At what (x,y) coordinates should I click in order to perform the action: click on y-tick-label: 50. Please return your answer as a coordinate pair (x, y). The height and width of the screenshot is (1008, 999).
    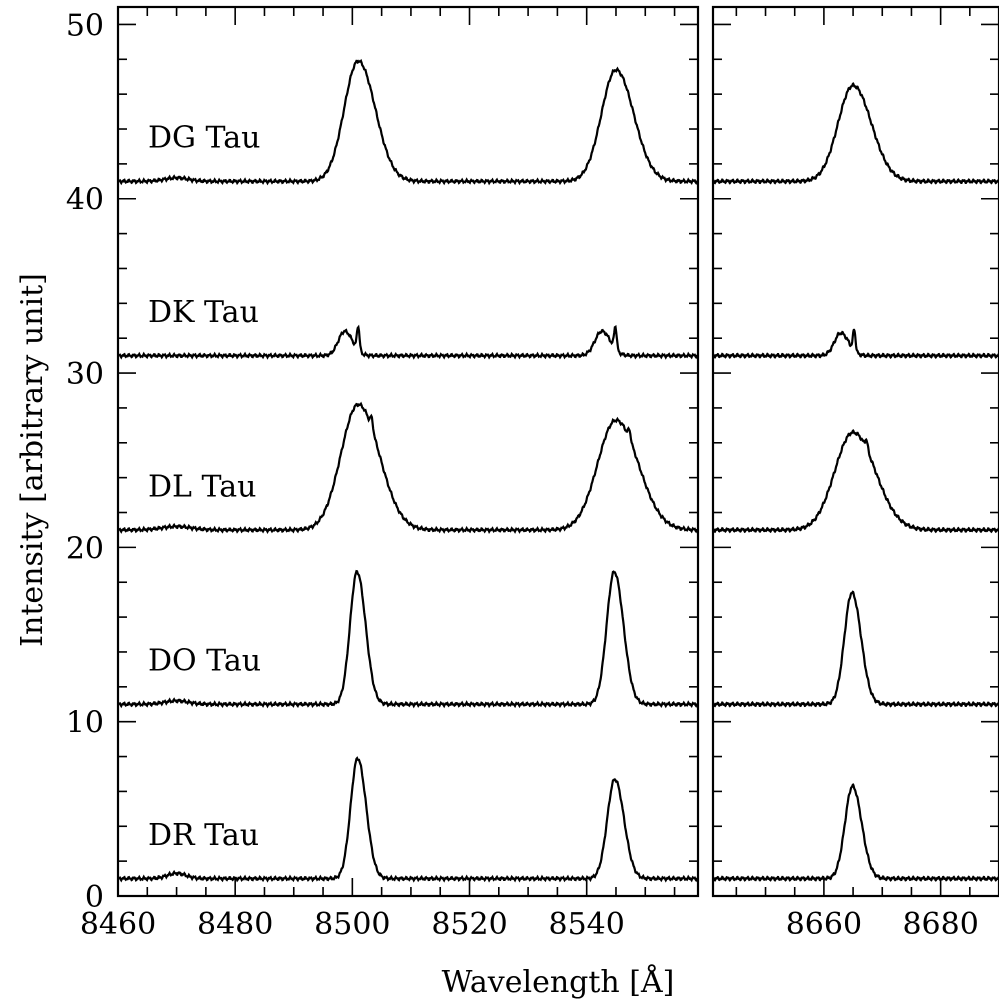
    Looking at the image, I should click on (85, 25).